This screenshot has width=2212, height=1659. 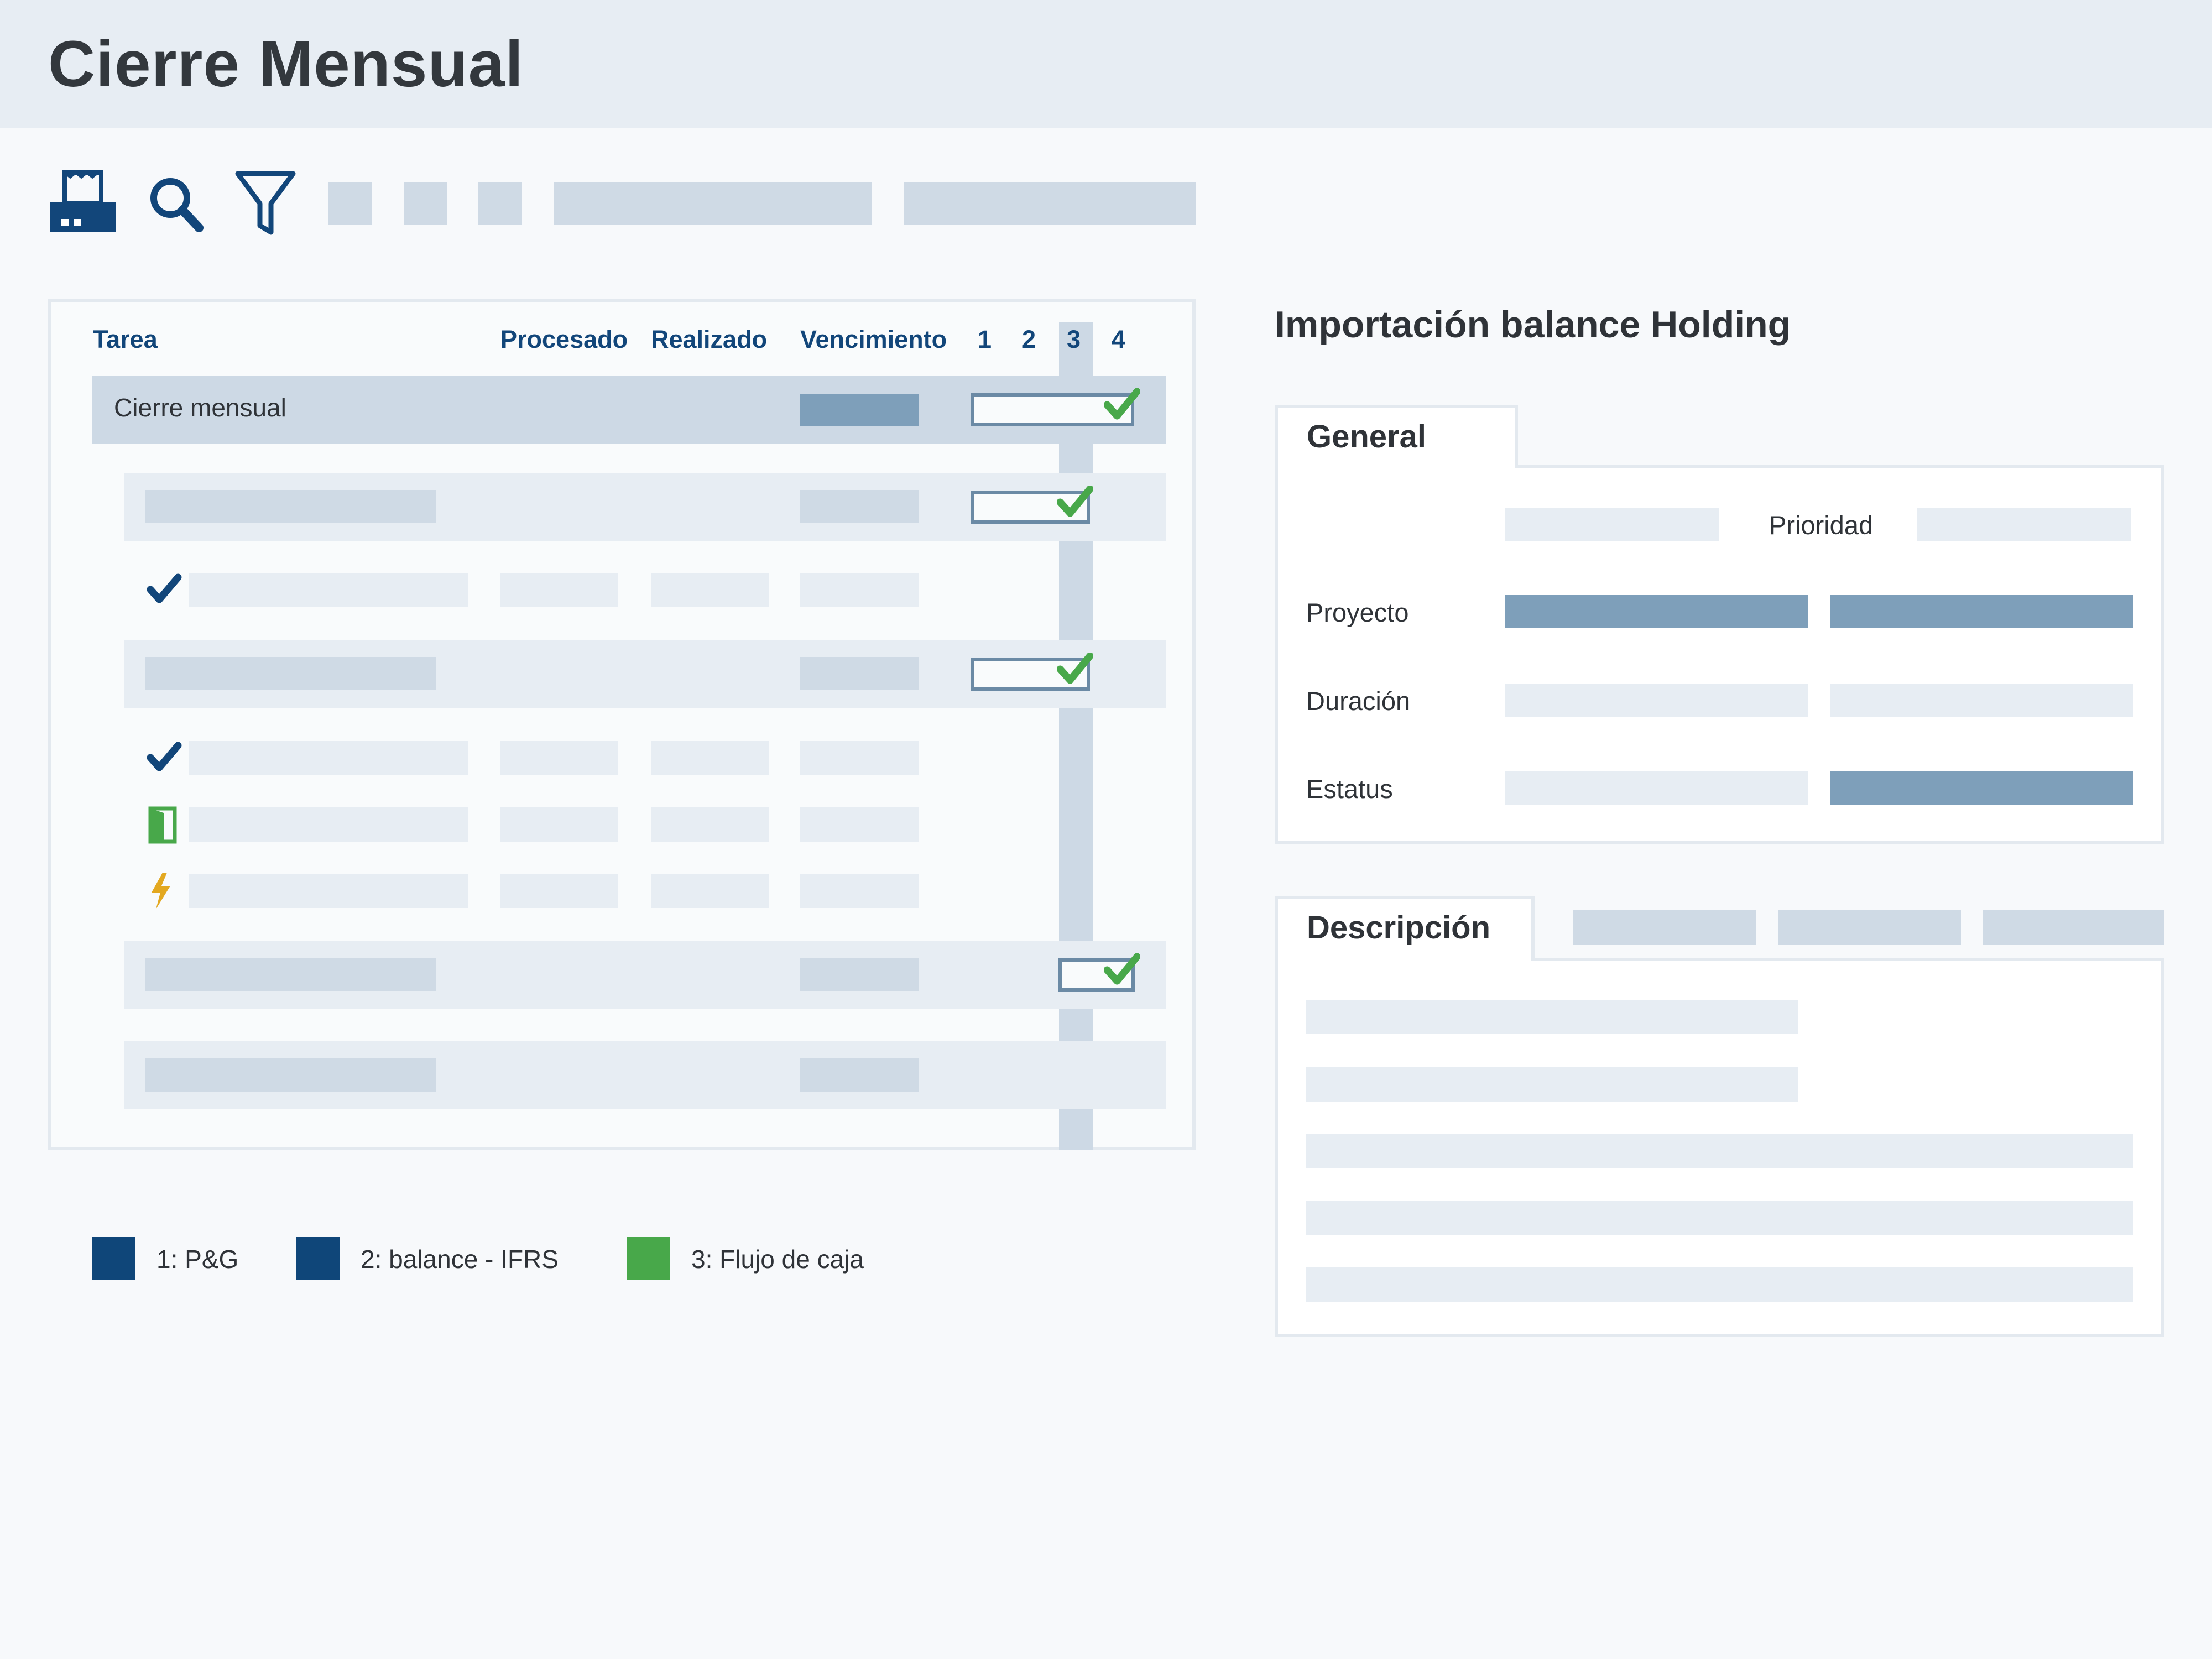 What do you see at coordinates (1119, 339) in the screenshot?
I see `column-header-period-4: 4` at bounding box center [1119, 339].